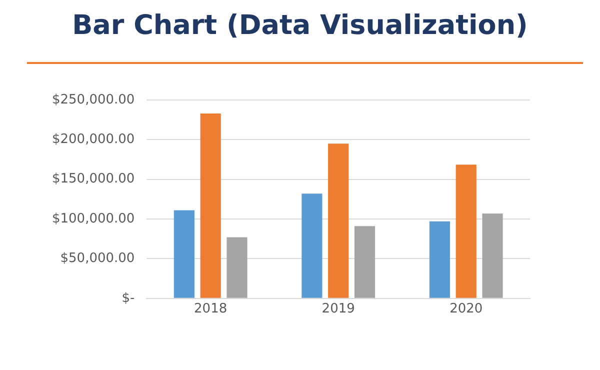 The image size is (600, 370). I want to click on y-tick-label: $250,000.00, so click(93, 100).